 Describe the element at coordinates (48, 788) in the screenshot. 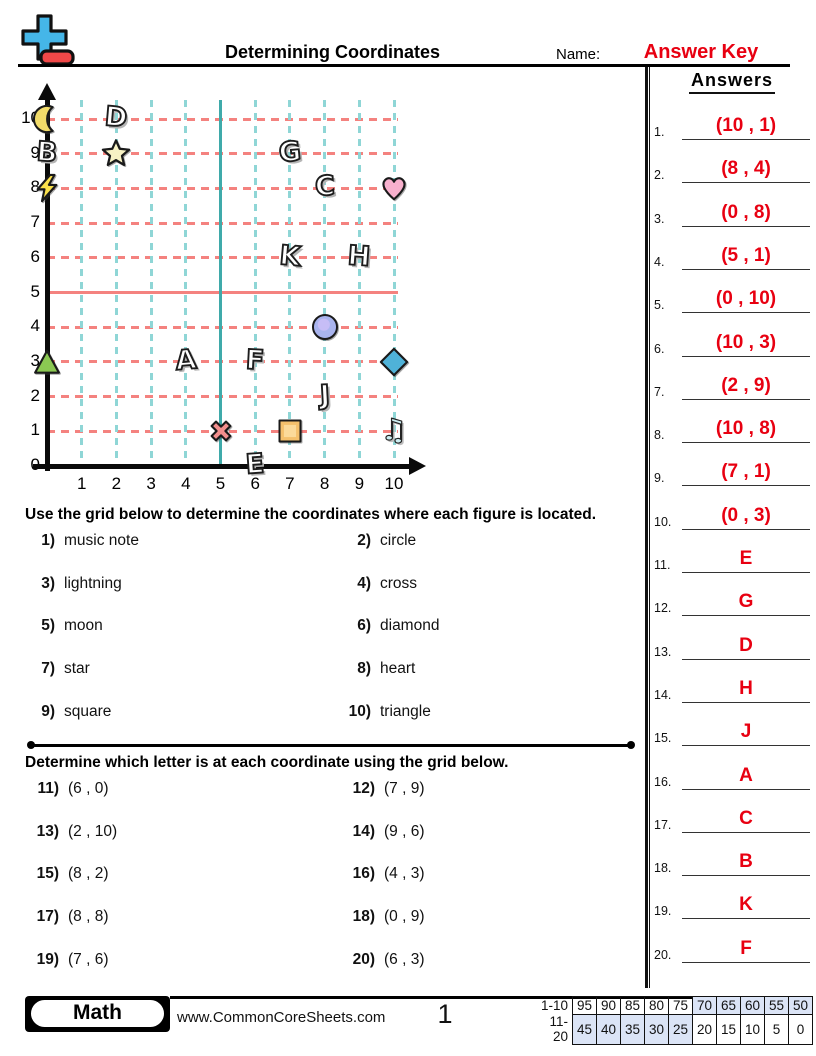

I see `question-number: 11)` at that location.